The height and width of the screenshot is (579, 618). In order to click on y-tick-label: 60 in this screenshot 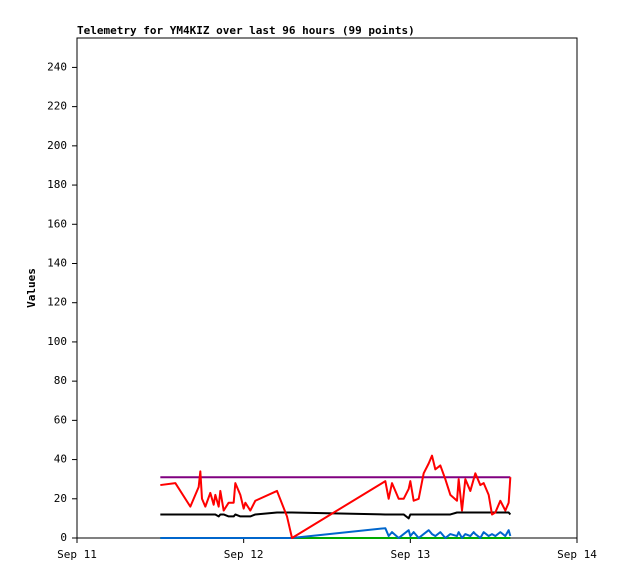, I will do `click(60, 419)`.